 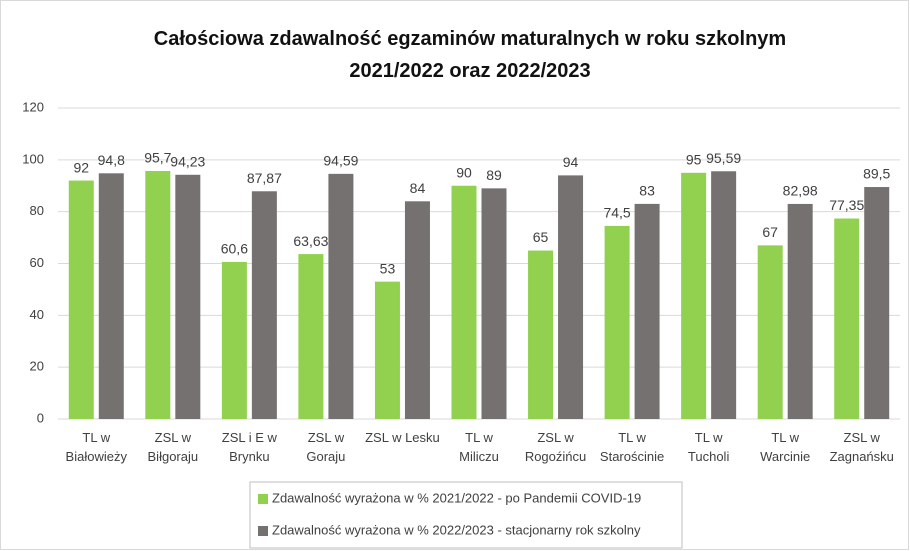 What do you see at coordinates (494, 175) in the screenshot?
I see `data-label: 89` at bounding box center [494, 175].